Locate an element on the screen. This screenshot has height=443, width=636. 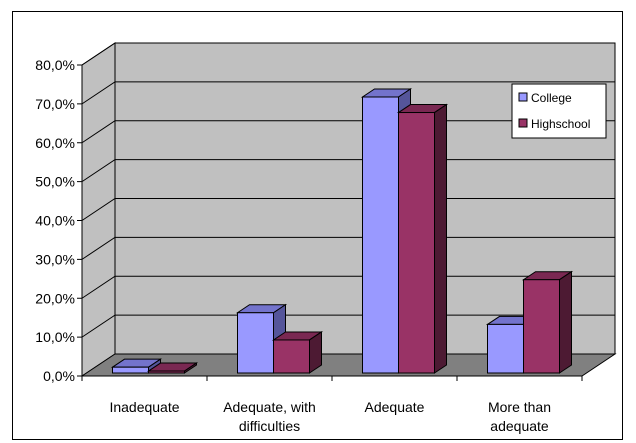
x-tick-label: Adequate is located at coordinates (395, 407).